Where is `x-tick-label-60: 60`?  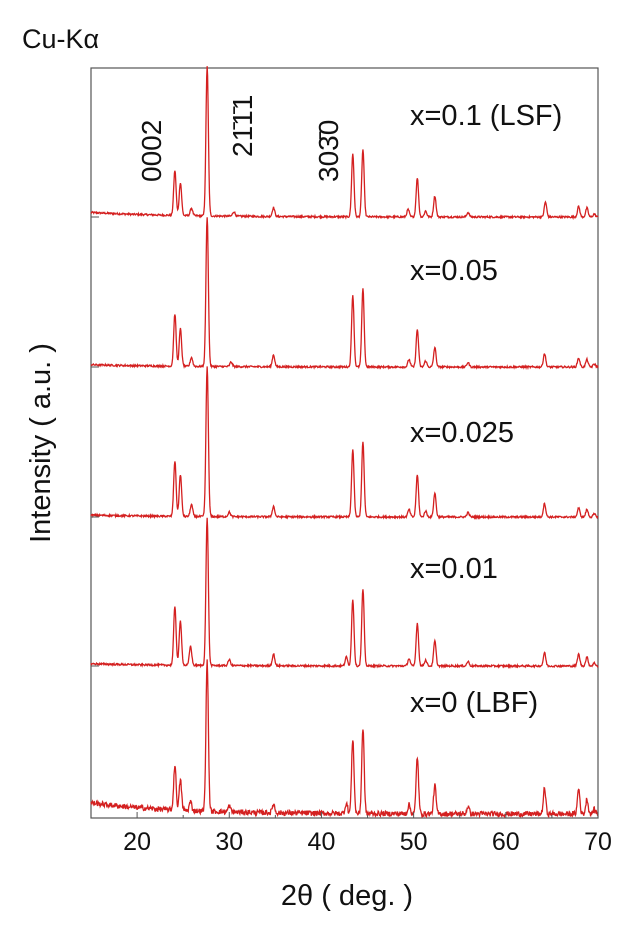
x-tick-label-60: 60 is located at coordinates (506, 842).